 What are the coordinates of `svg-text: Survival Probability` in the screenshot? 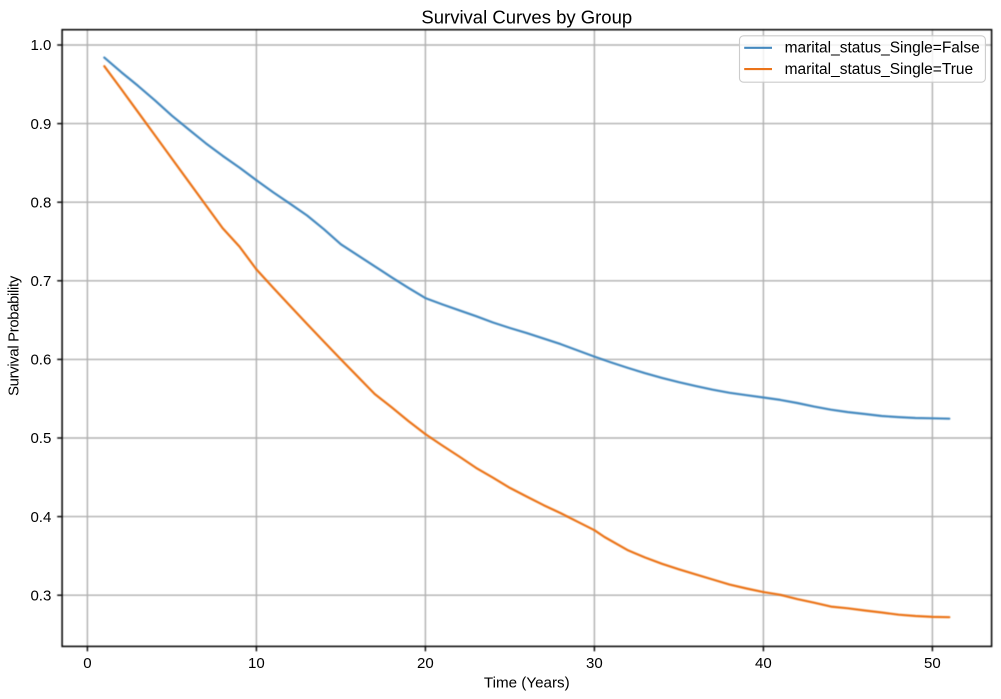 It's located at (15, 335).